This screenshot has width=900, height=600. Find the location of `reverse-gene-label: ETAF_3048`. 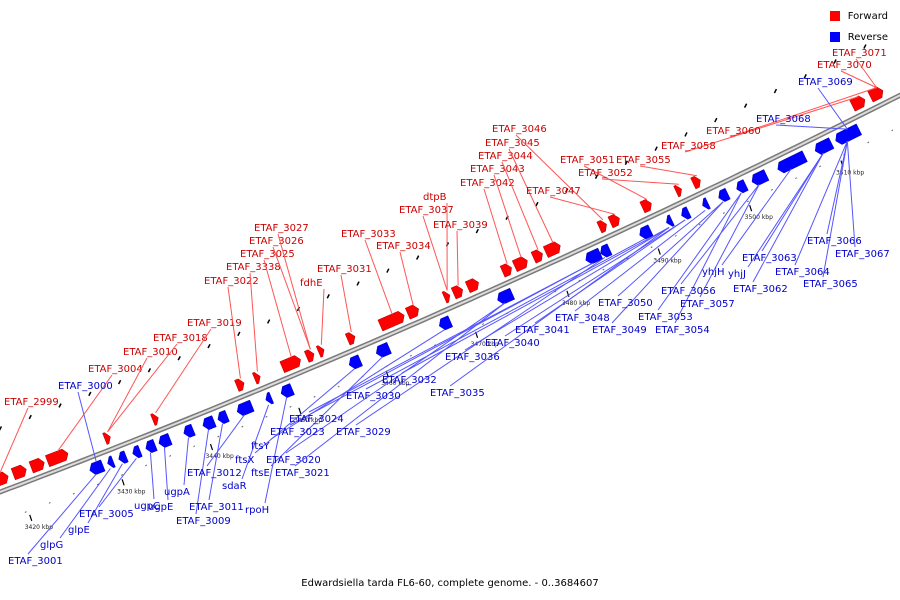

reverse-gene-label: ETAF_3048 is located at coordinates (582, 318).